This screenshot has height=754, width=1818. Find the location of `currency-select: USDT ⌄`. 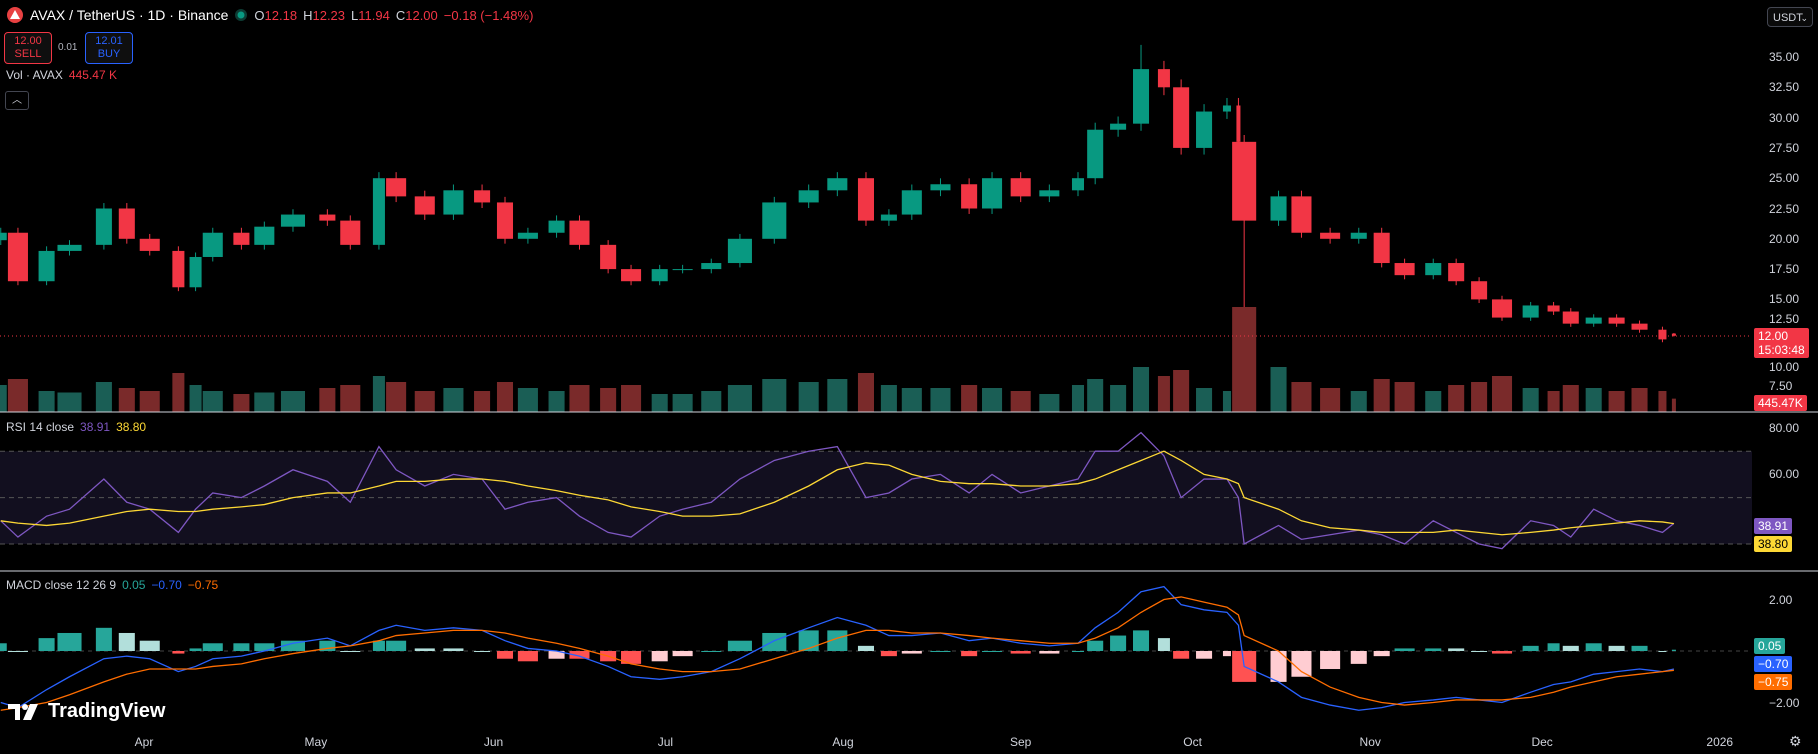

currency-select: USDT ⌄ is located at coordinates (1790, 17).